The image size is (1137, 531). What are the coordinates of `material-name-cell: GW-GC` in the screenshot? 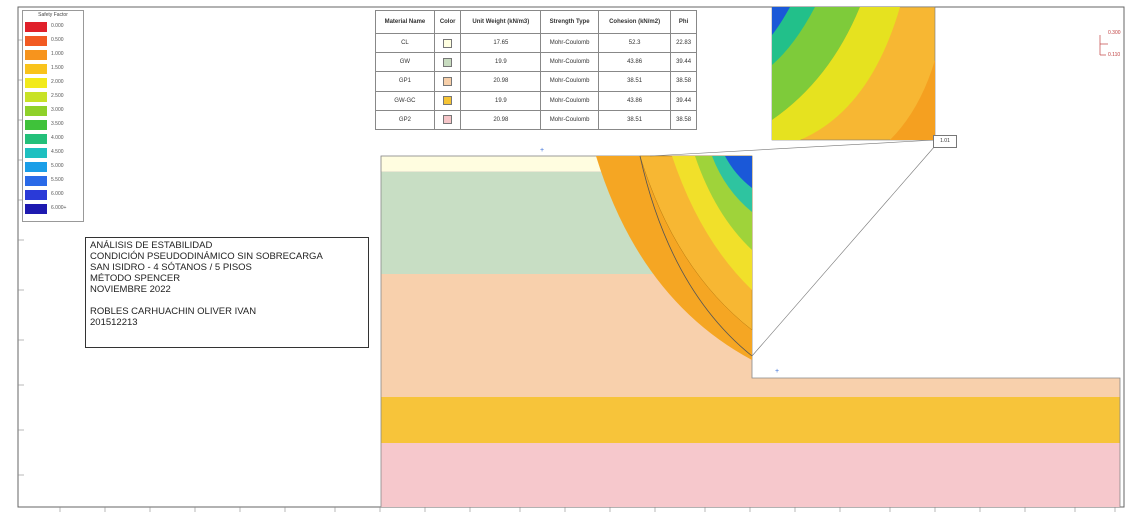 It's located at (405, 100).